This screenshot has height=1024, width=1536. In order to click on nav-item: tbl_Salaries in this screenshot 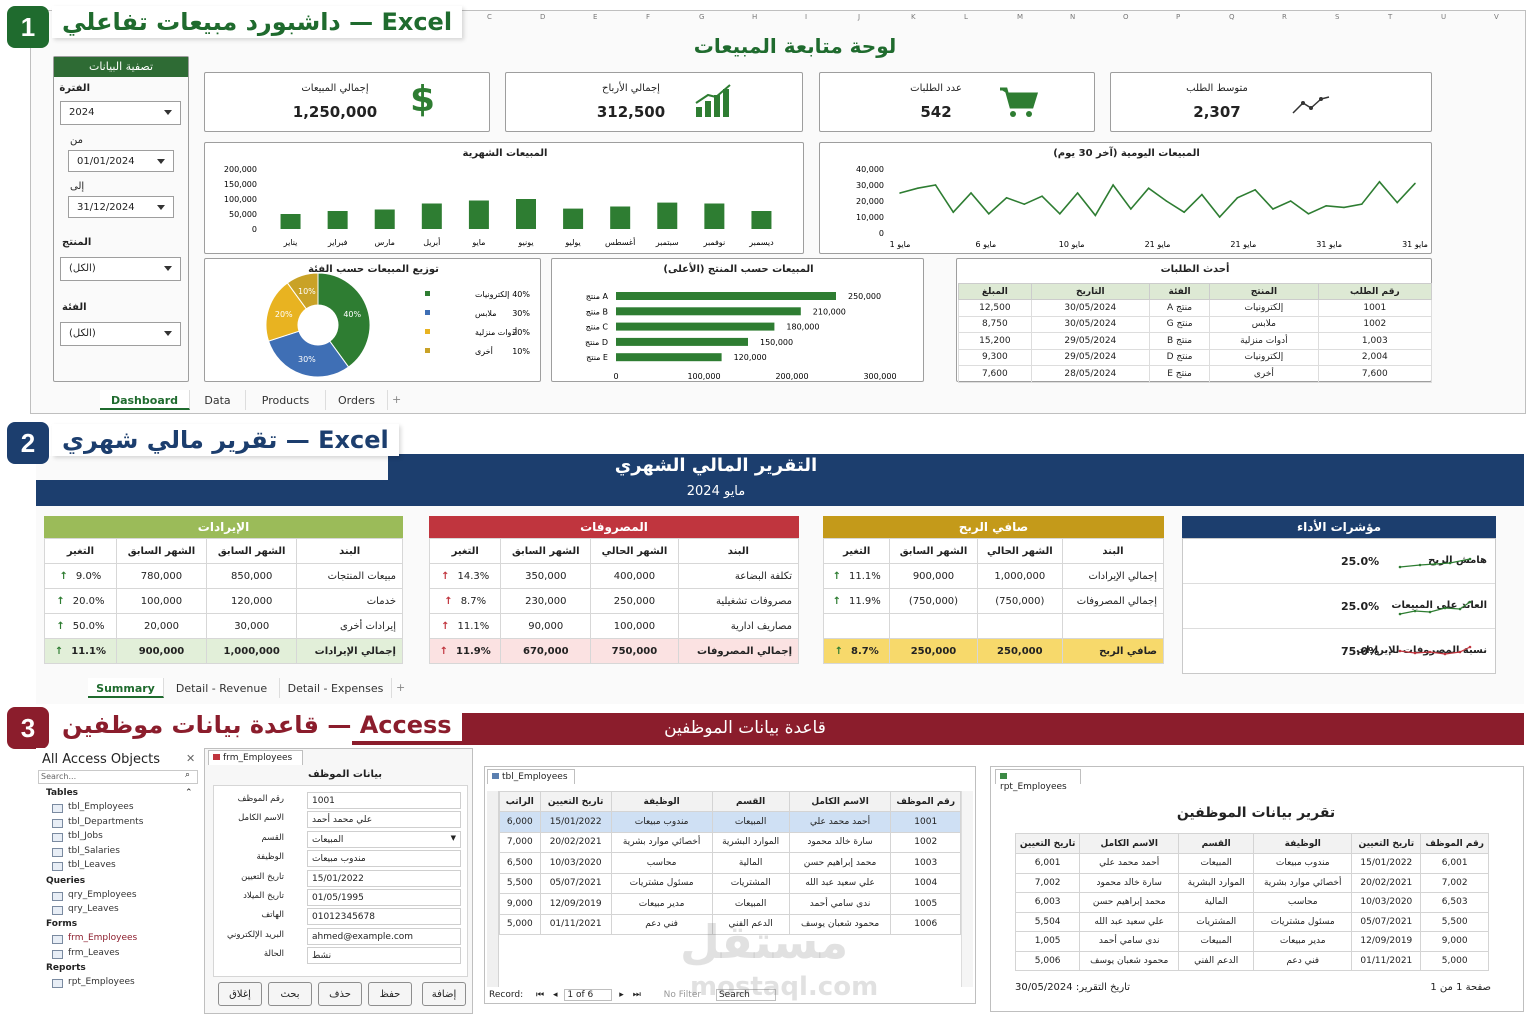, I will do `click(94, 850)`.